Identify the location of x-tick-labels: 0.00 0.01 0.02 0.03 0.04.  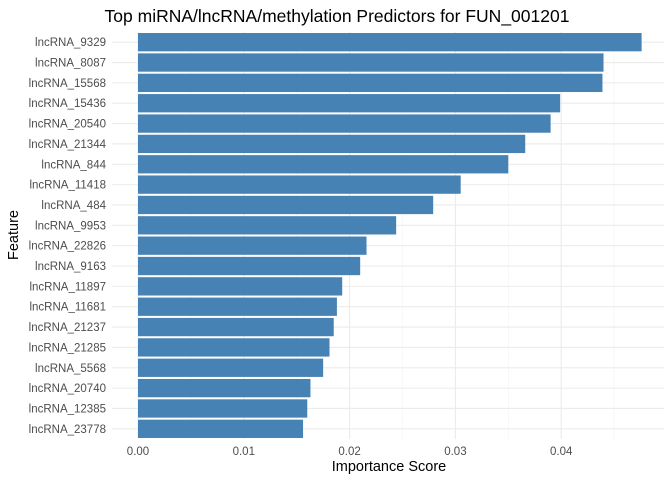
(350, 452).